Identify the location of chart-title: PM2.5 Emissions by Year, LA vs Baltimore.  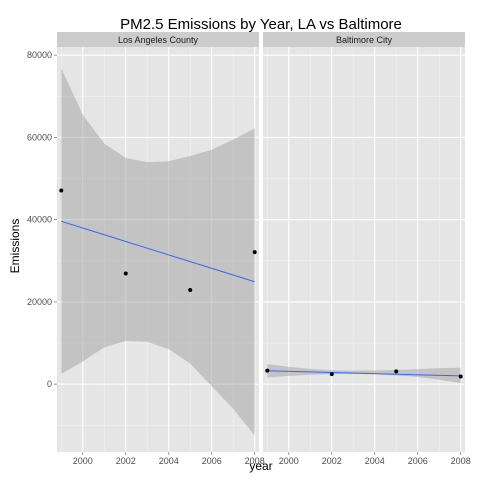
(261, 24).